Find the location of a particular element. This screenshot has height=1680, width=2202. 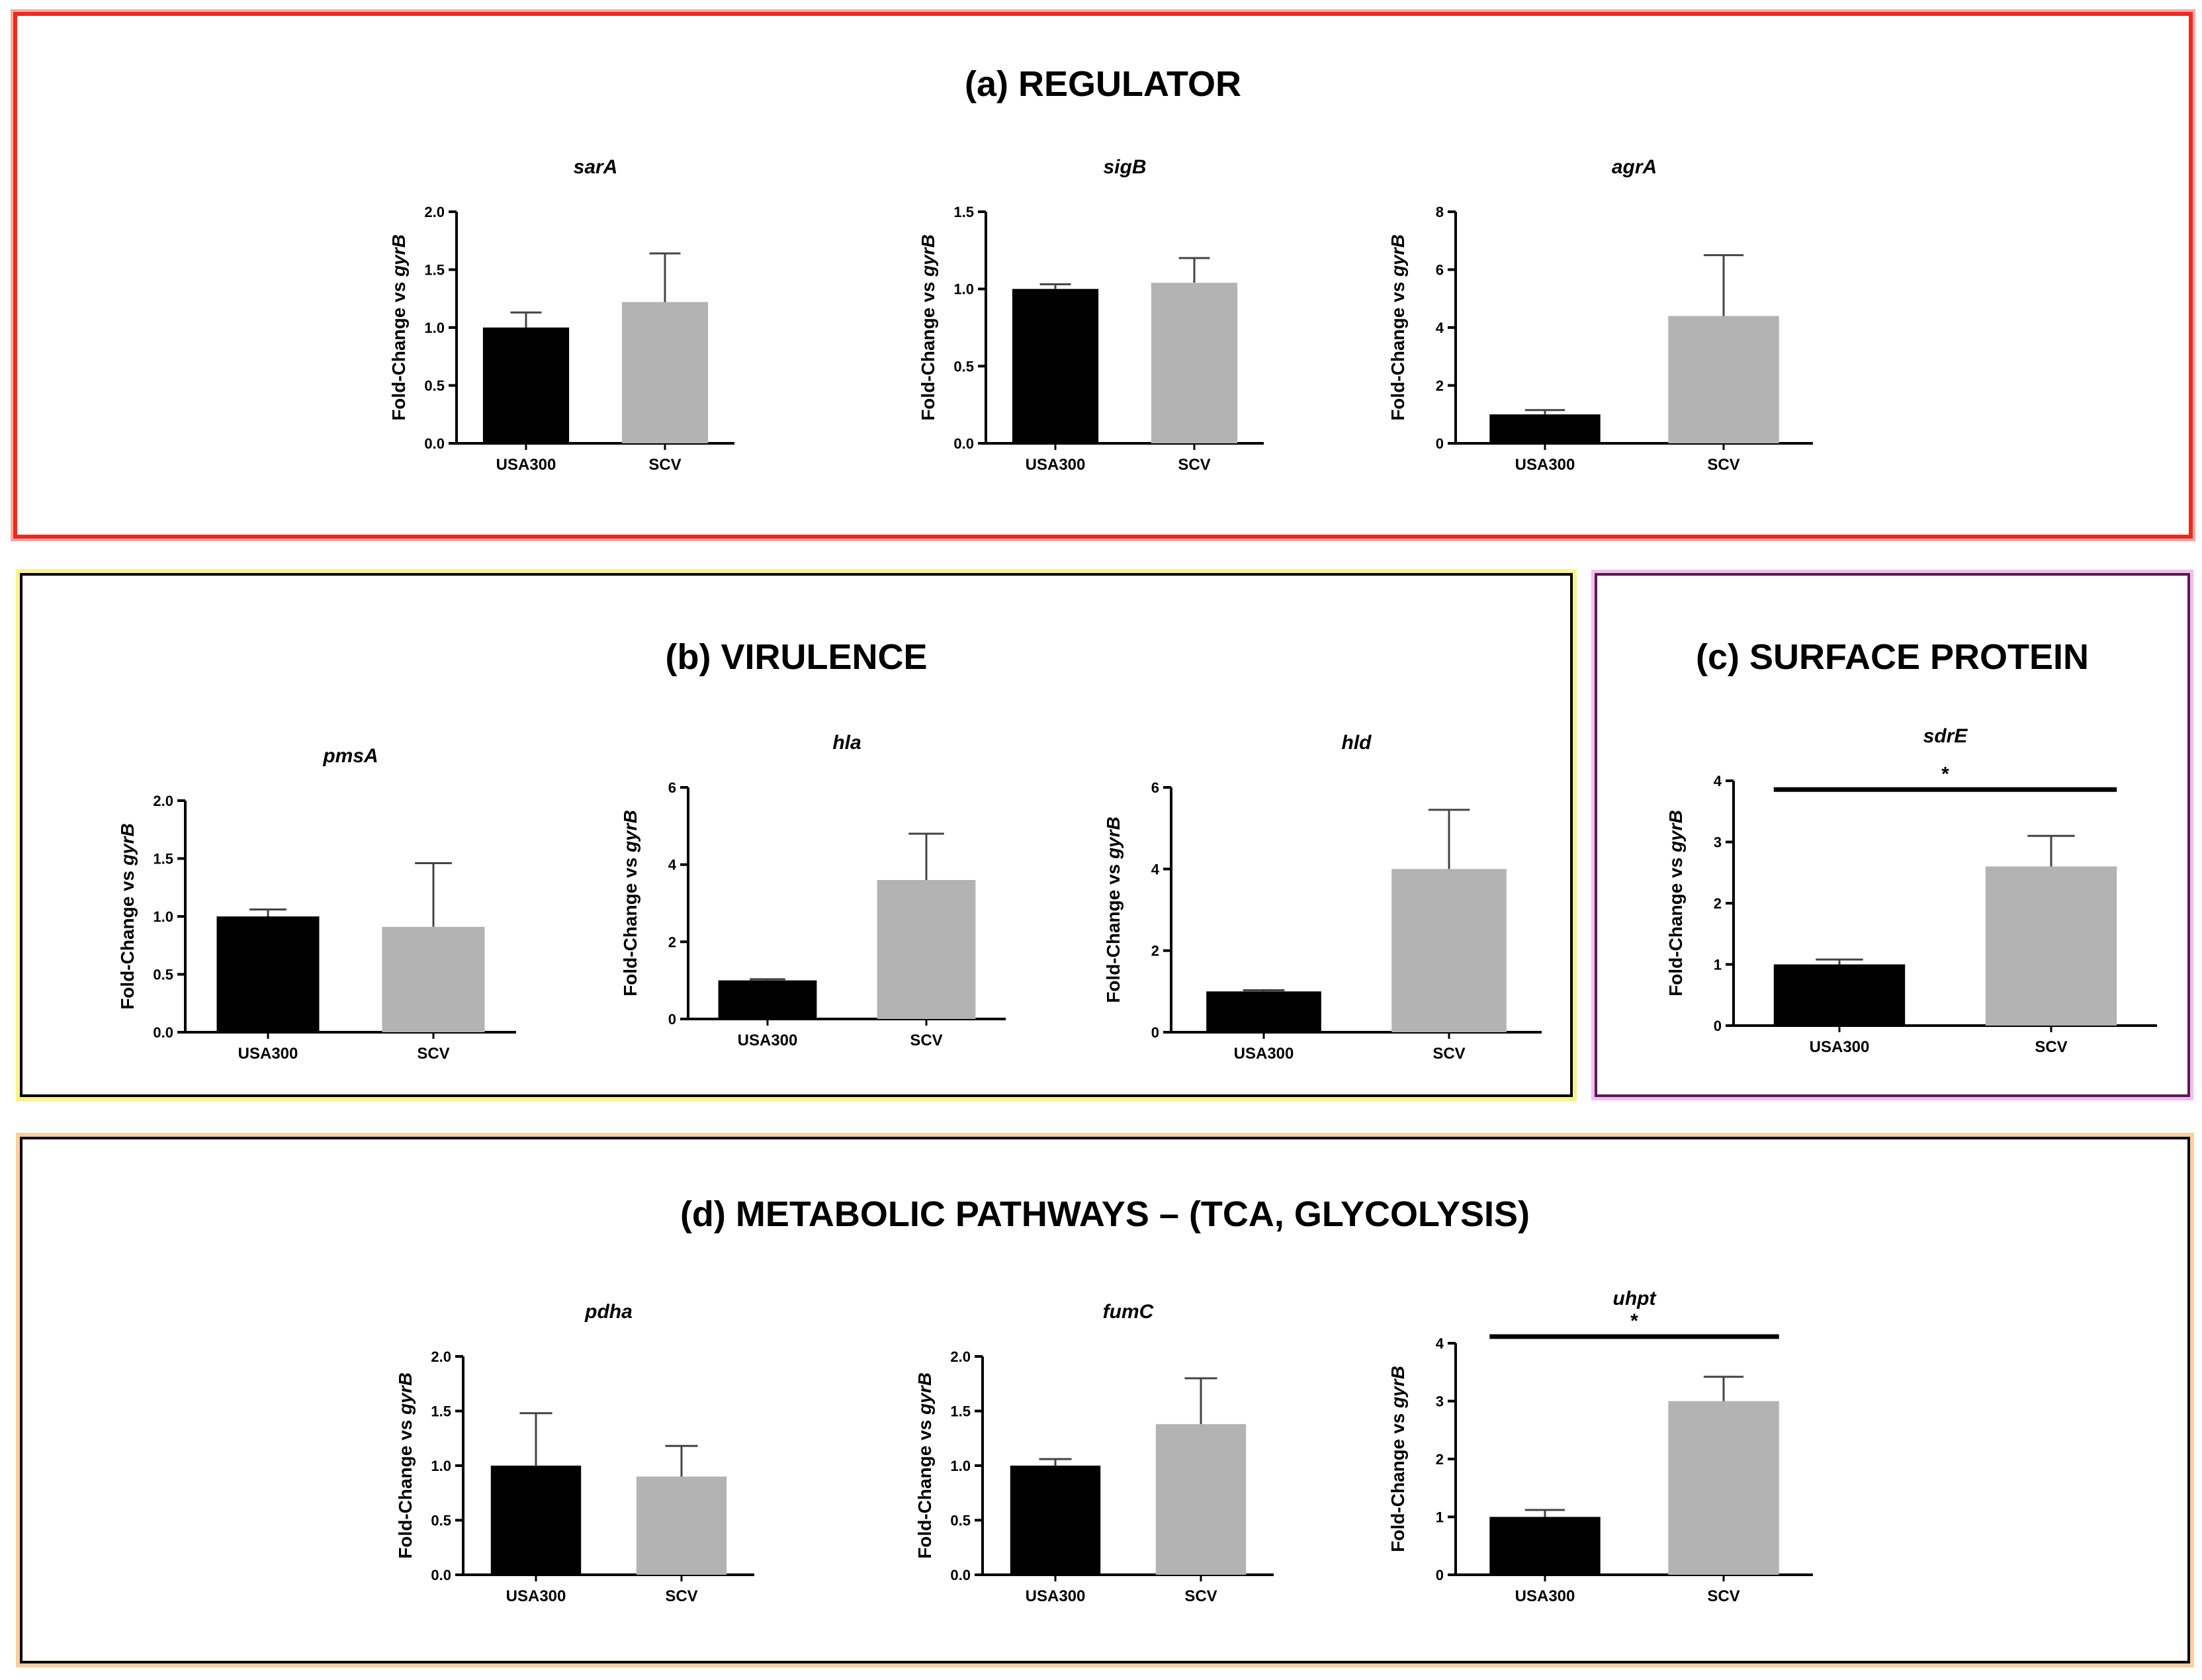

chart-agra: agrA Fold-Change vs gyrB 0 2 4 6 8 USA300 SCV is located at coordinates (1600, 315).